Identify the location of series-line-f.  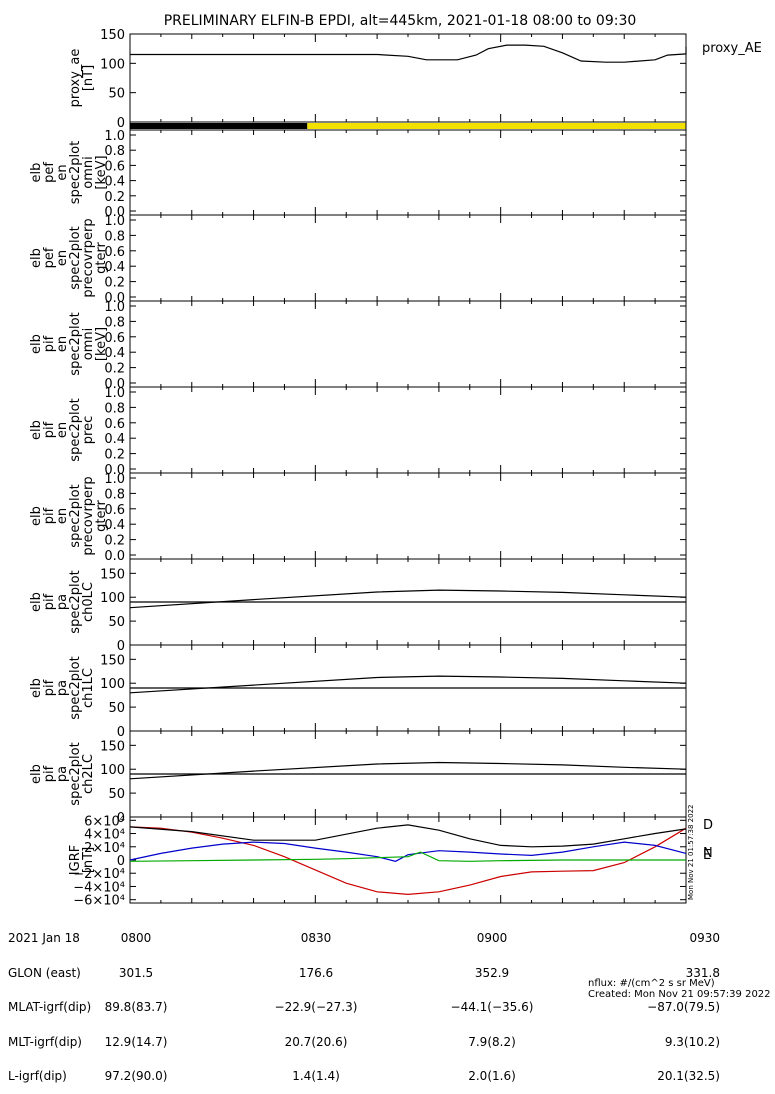
(408, 836).